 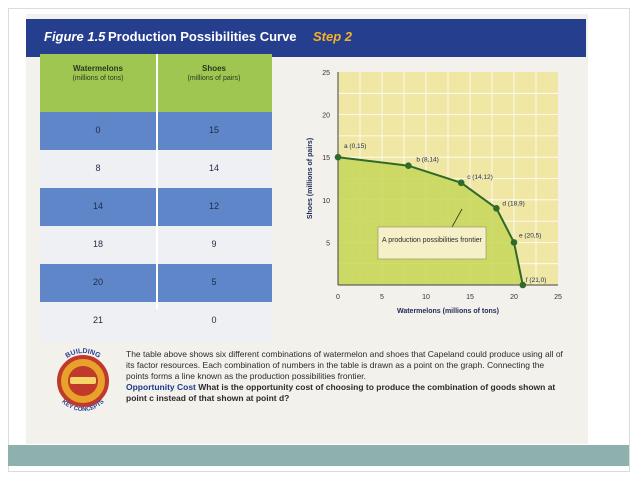 What do you see at coordinates (310, 178) in the screenshot?
I see `y-axis-label: Shoes (millions of pairs)` at bounding box center [310, 178].